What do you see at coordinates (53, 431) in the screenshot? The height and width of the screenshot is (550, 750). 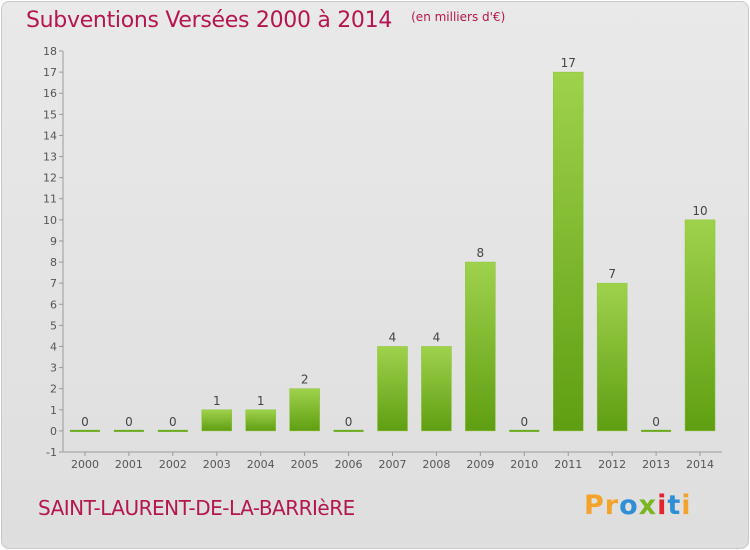 I see `y-tick-label: 0` at bounding box center [53, 431].